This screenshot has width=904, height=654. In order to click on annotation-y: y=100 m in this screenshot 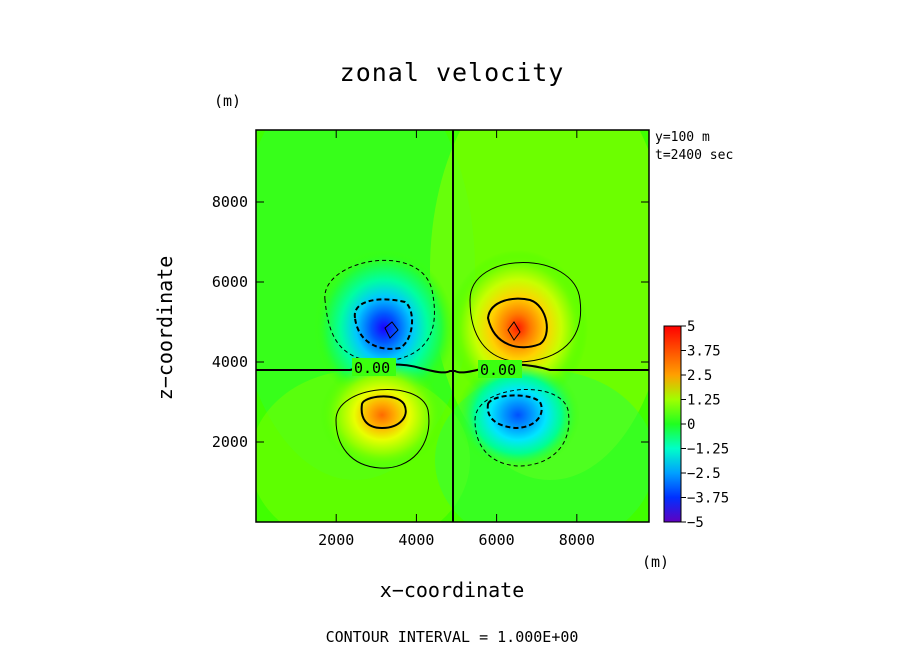, I will do `click(682, 137)`.